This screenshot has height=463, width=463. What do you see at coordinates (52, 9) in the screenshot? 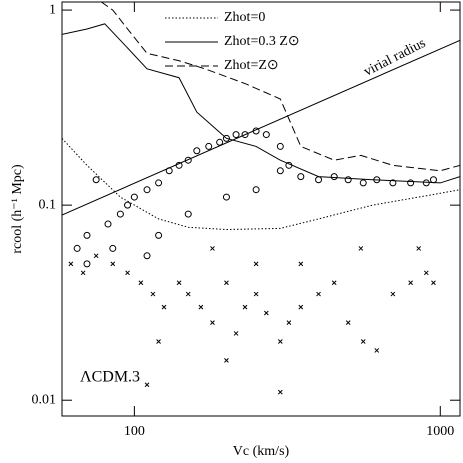
I see `y-tick-label: 1` at bounding box center [52, 9].